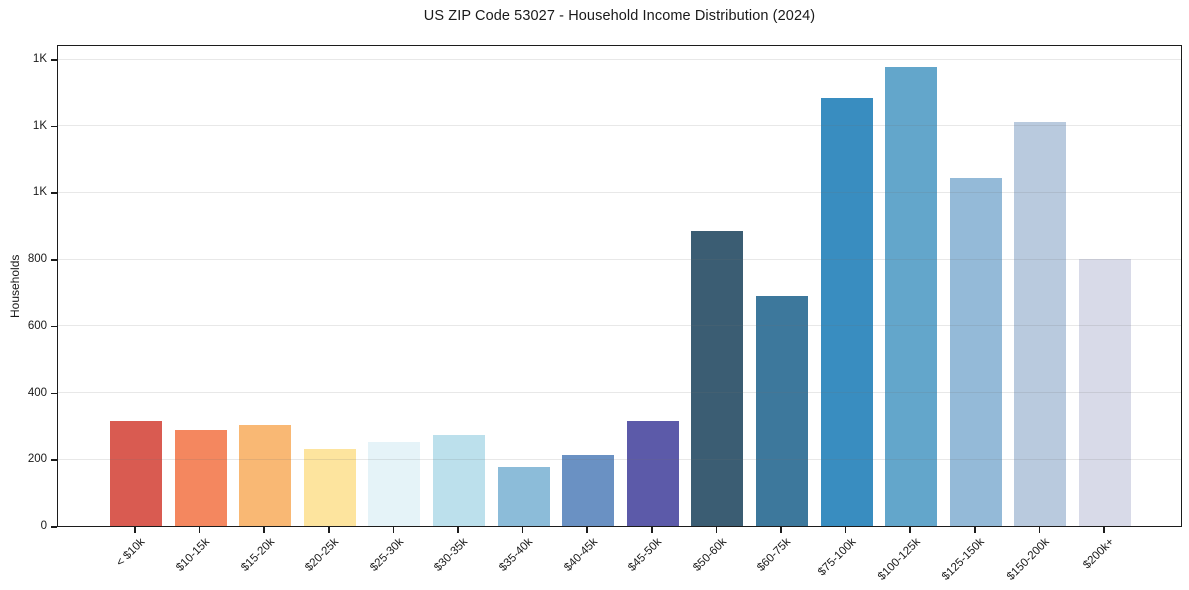  What do you see at coordinates (652, 473) in the screenshot?
I see `bar-$45-50k` at bounding box center [652, 473].